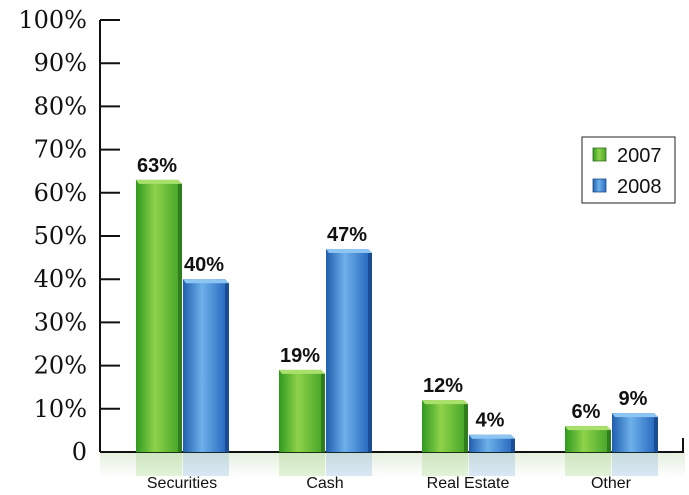  I want to click on bar-side-cash-2007, so click(323, 410).